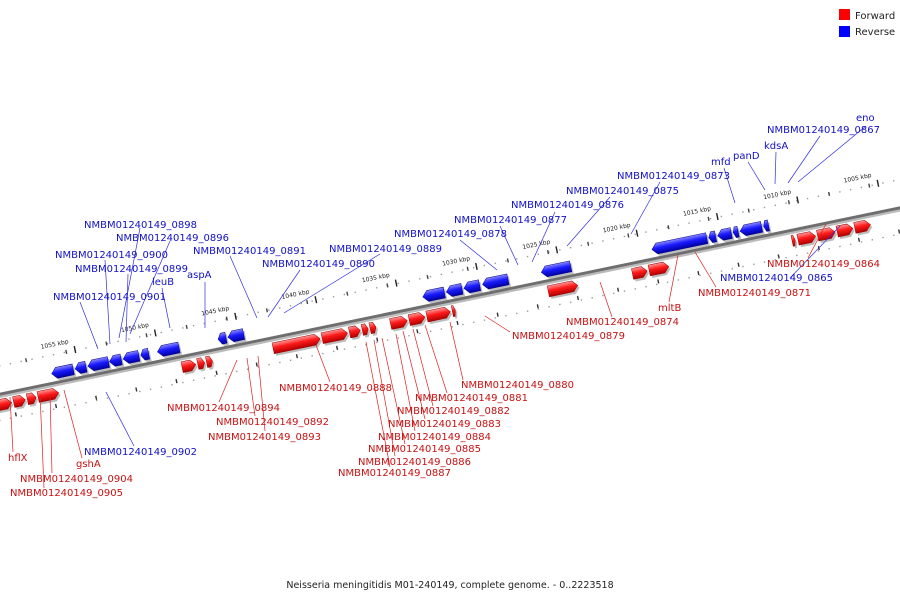 Image resolution: width=900 pixels, height=600 pixels. Describe the element at coordinates (618, 289) in the screenshot. I see `lower-tick` at that location.